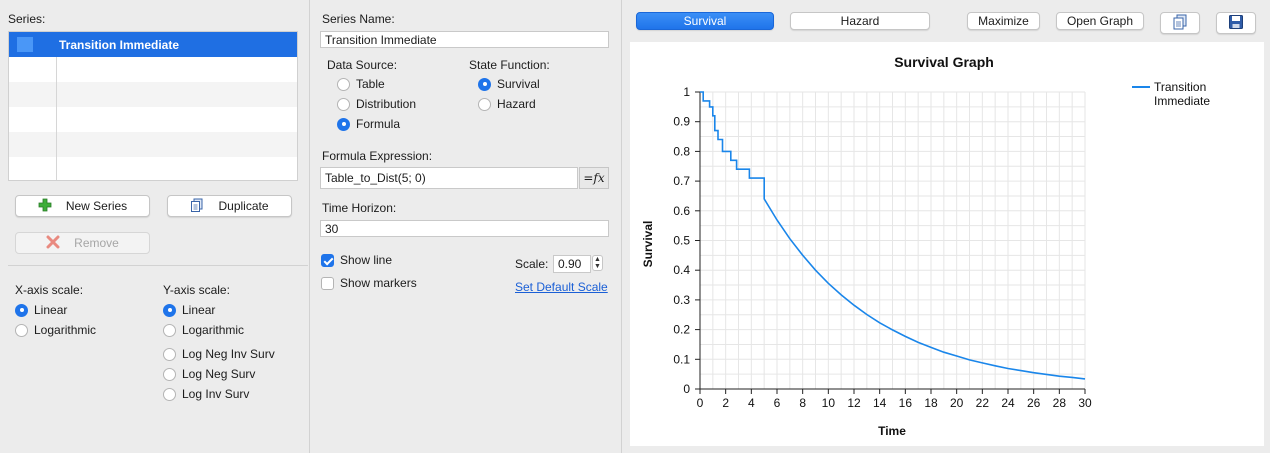 Image resolution: width=1270 pixels, height=453 pixels. I want to click on tab-hazard: Hazard, so click(860, 21).